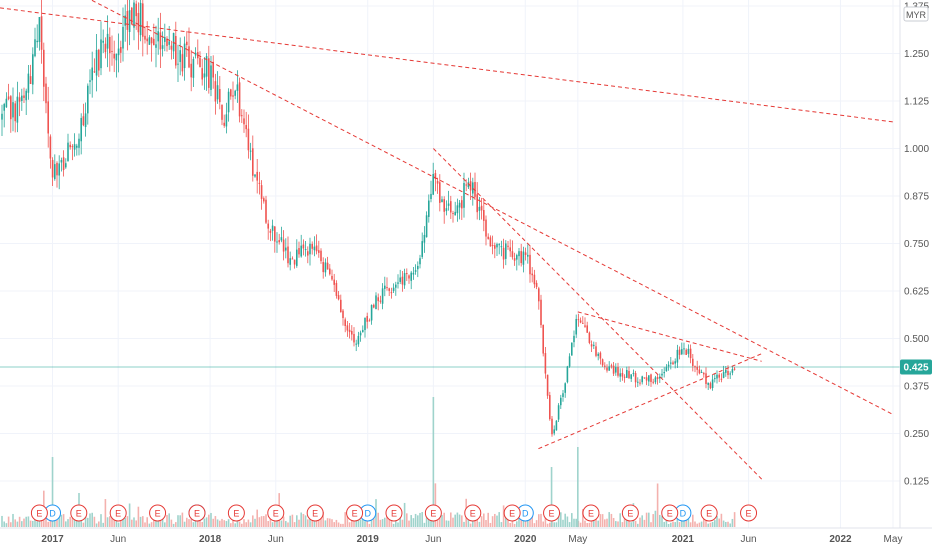  Describe the element at coordinates (916, 434) in the screenshot. I see `y-tick-label: 0.250` at that location.